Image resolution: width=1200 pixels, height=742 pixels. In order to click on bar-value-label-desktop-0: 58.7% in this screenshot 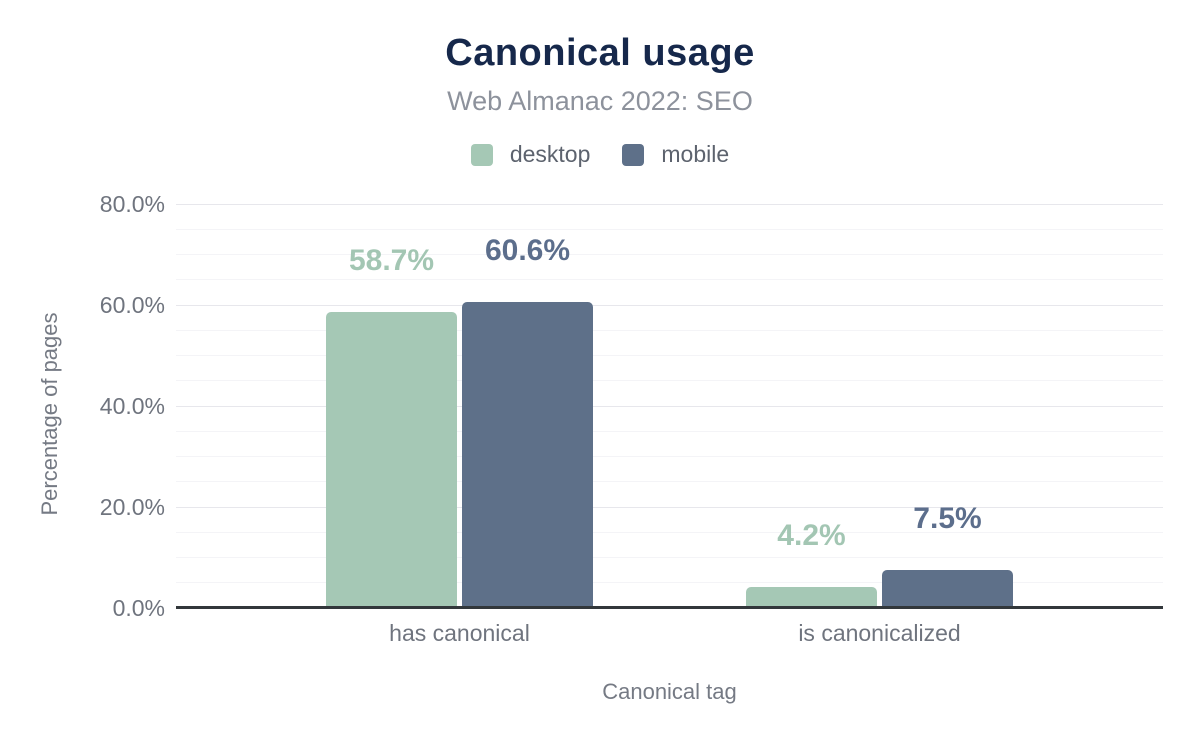, I will do `click(391, 260)`.